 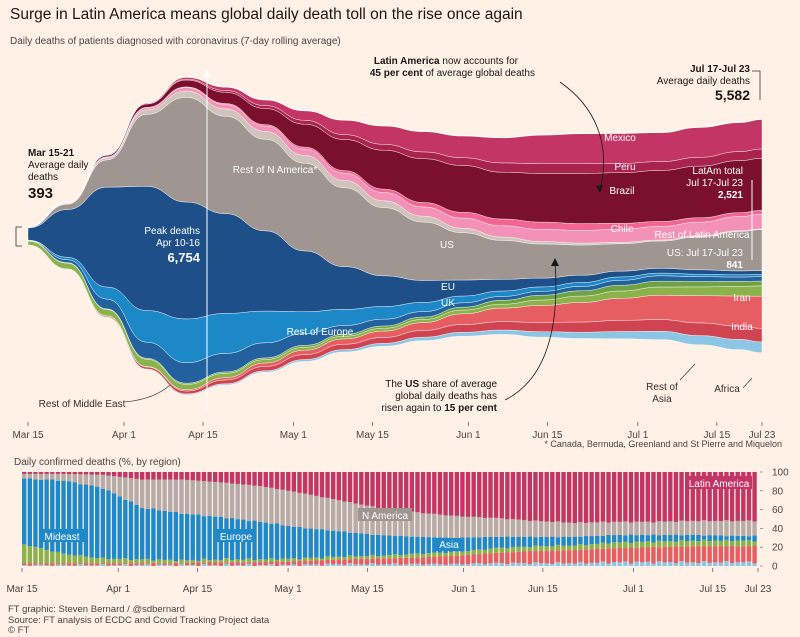 I want to click on bottom-tick-label-jun-1: Jun 1, so click(x=463, y=589).